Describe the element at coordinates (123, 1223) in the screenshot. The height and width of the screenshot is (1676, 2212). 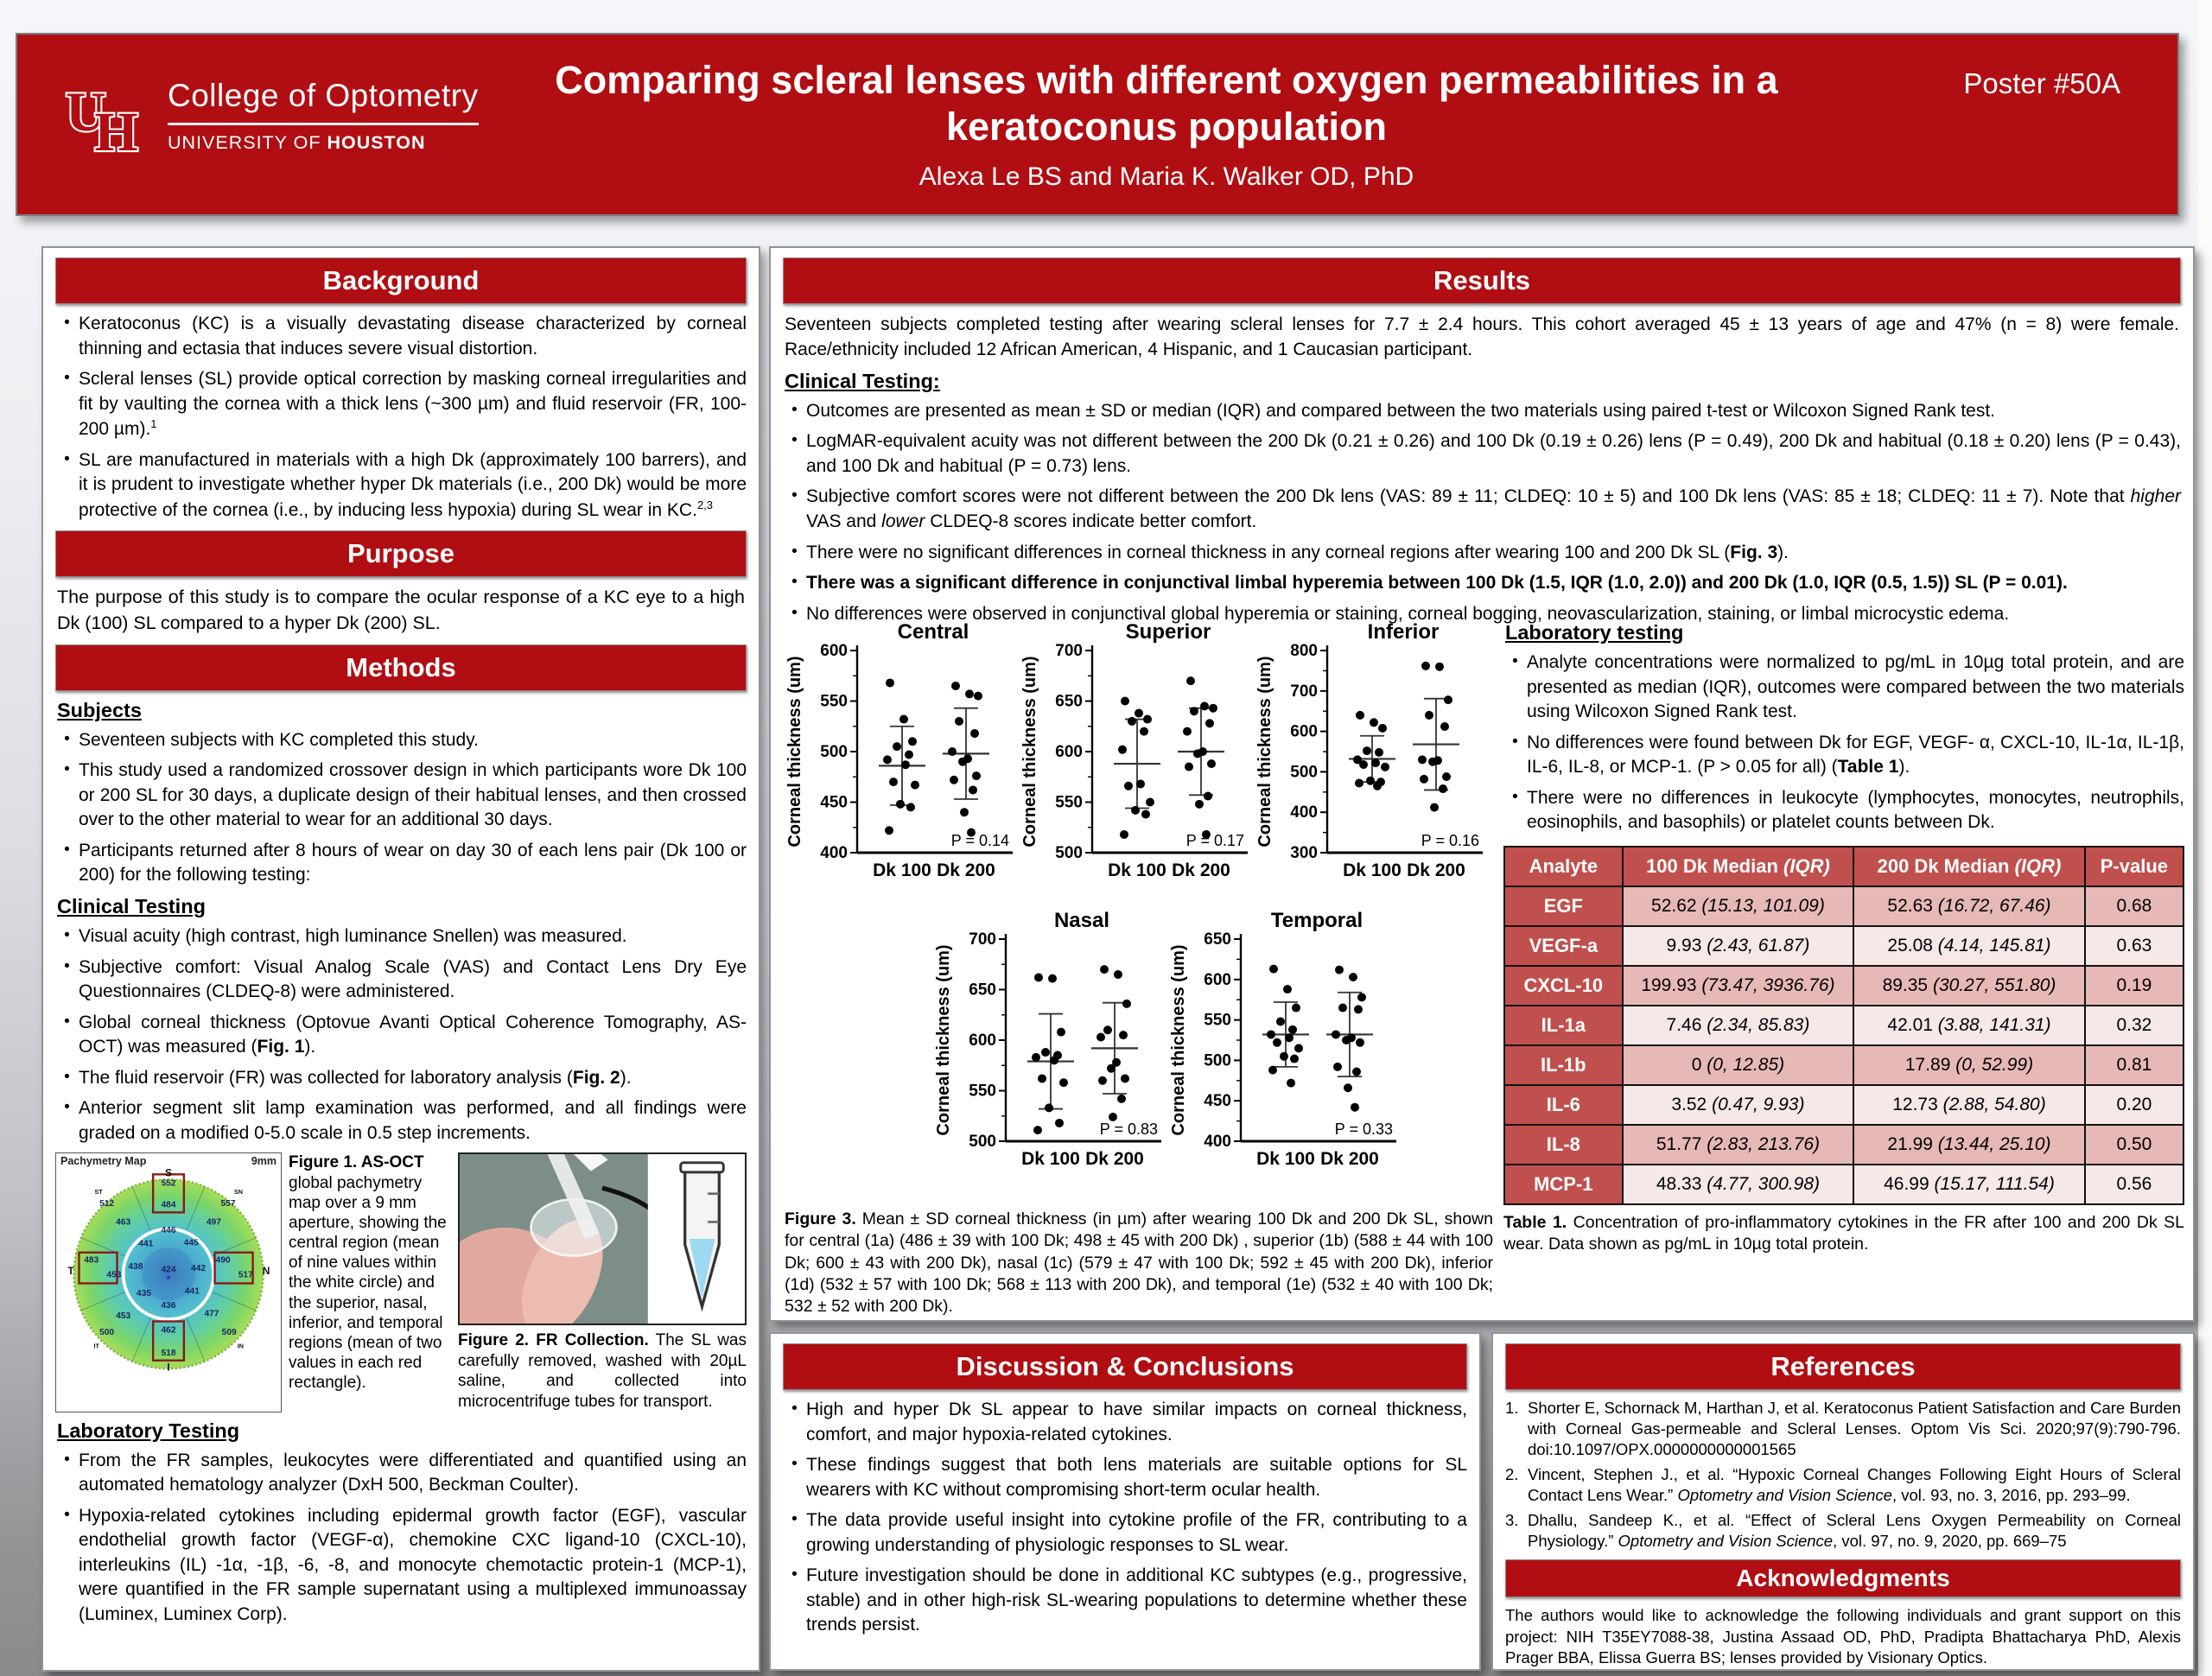
I see `pachymetry-value: 463` at that location.